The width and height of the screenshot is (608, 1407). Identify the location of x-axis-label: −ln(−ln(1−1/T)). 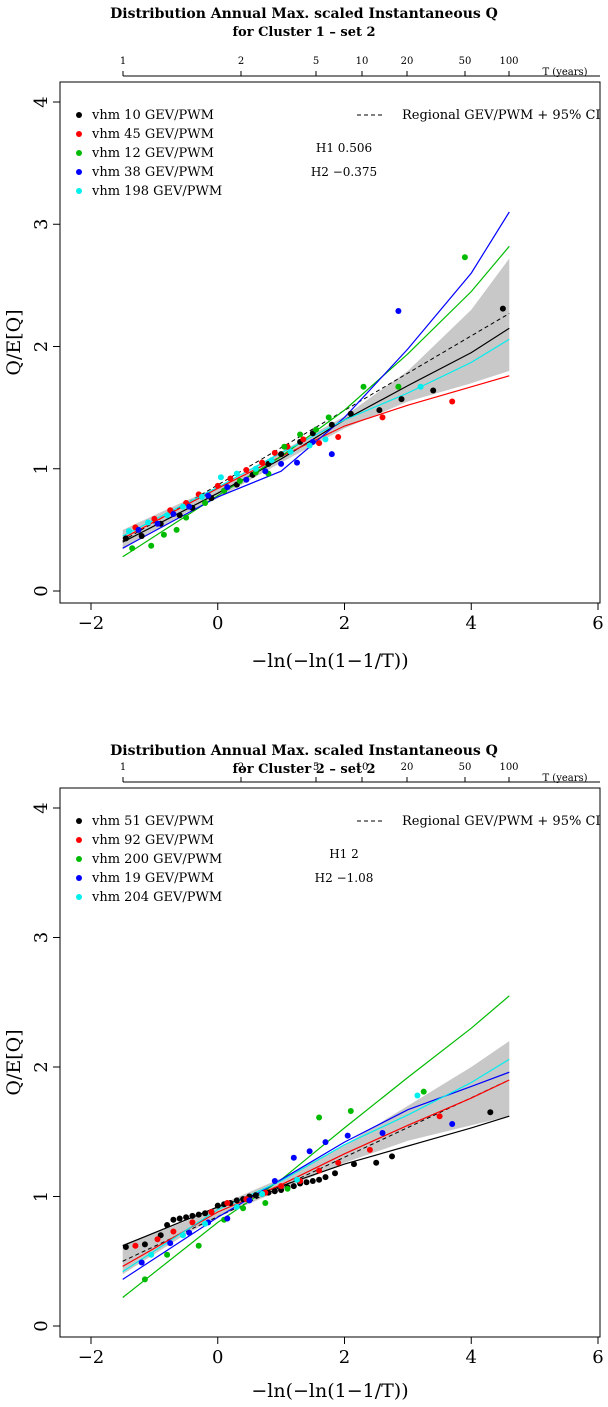
(329, 661).